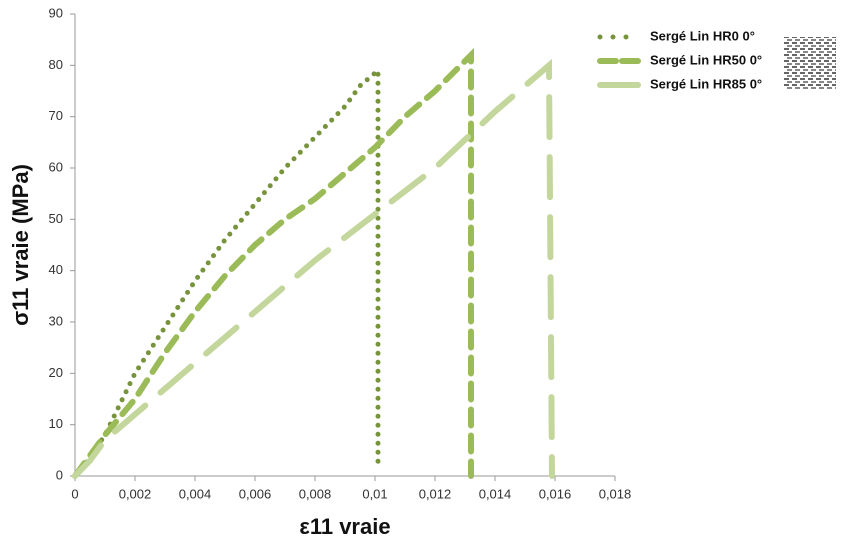 Image resolution: width=853 pixels, height=544 pixels. I want to click on x-tick-label: 0,002, so click(135, 493).